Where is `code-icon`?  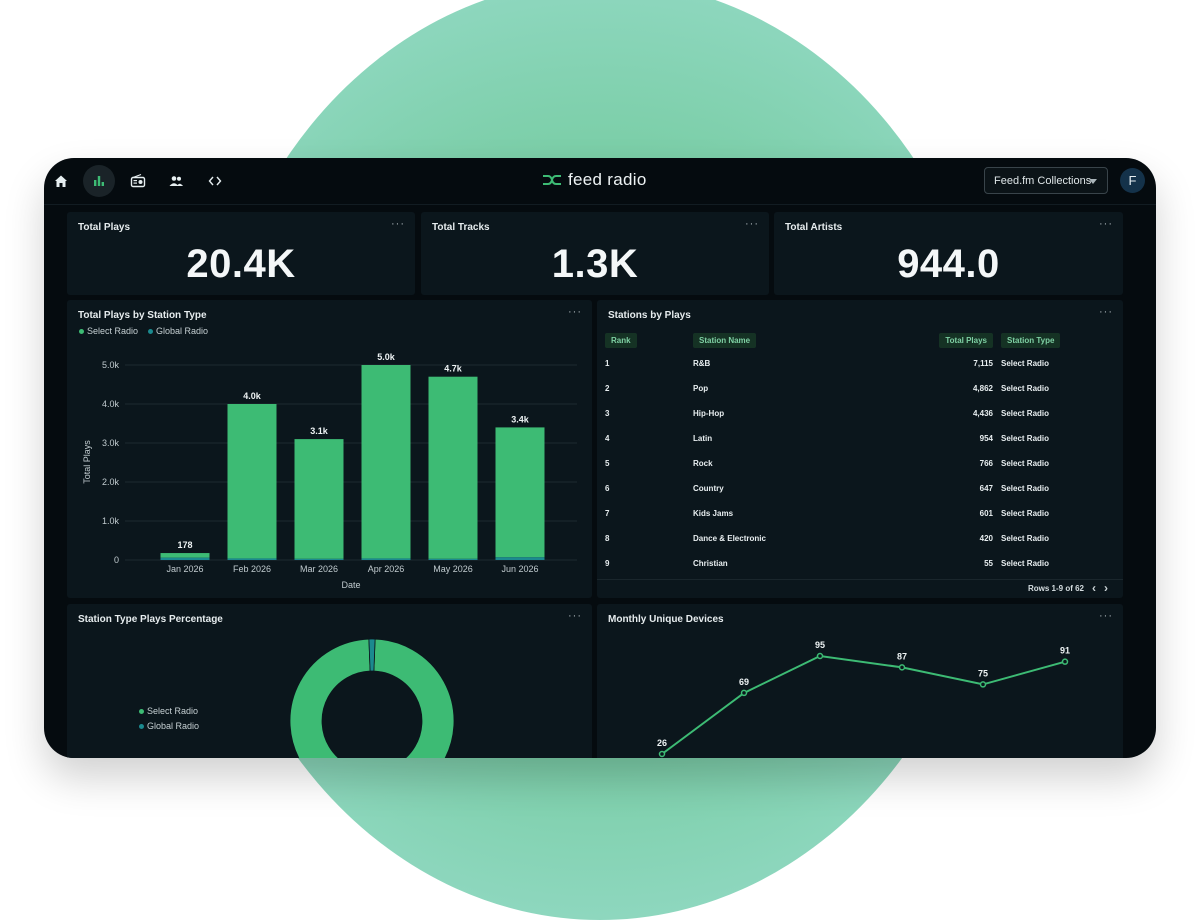 code-icon is located at coordinates (215, 181).